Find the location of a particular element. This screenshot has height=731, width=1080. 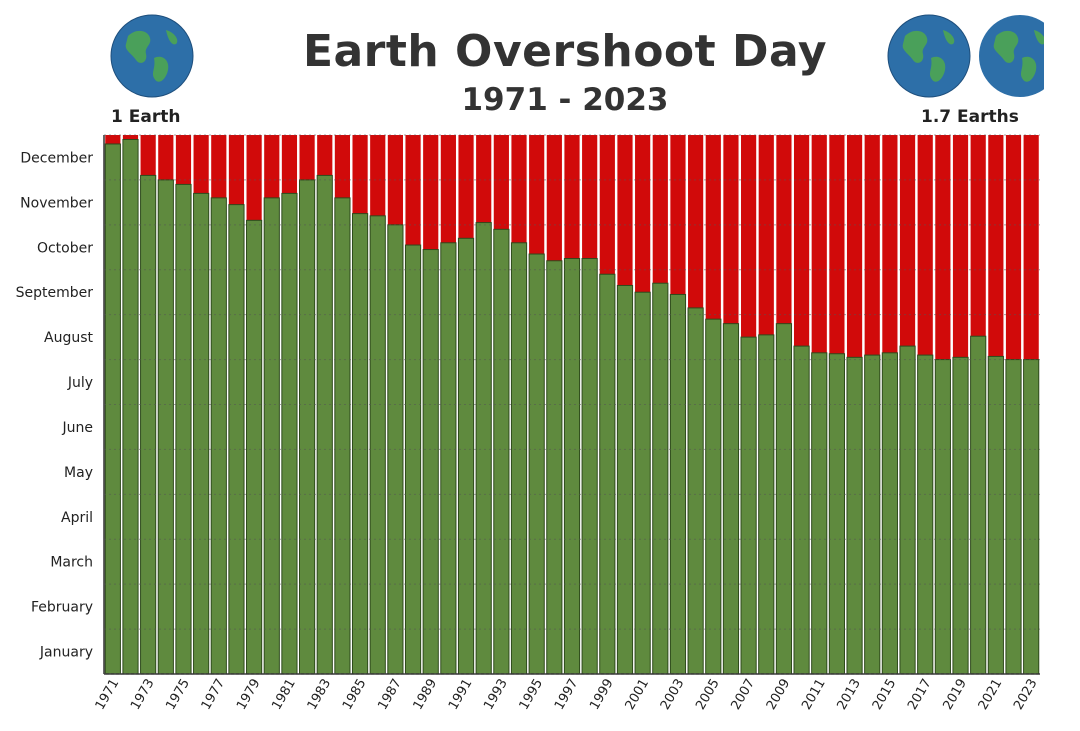

bar-within-budget-2016 is located at coordinates (907, 510).